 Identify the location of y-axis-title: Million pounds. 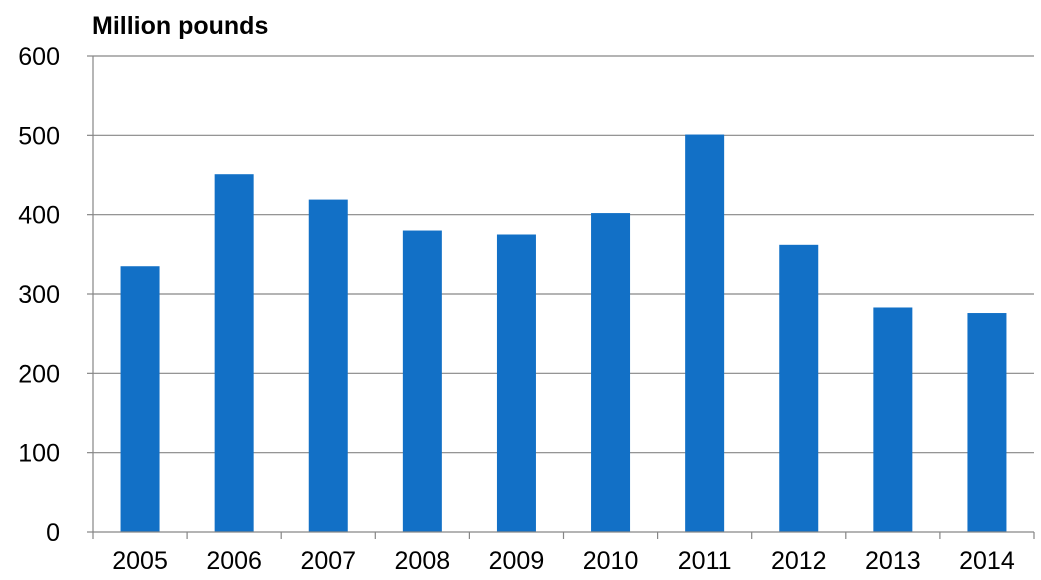
(180, 26).